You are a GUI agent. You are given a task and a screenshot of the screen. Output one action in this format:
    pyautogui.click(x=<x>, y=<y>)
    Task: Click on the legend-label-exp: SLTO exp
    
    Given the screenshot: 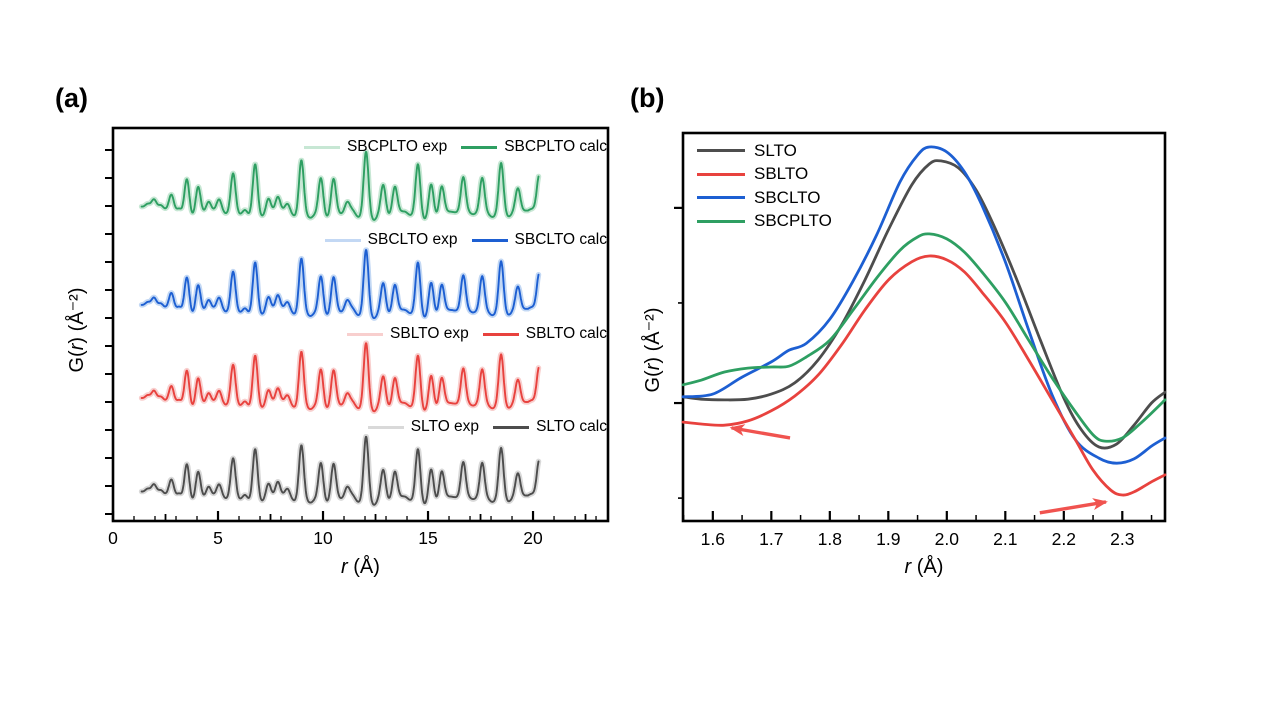 What is the action you would take?
    pyautogui.click(x=445, y=426)
    